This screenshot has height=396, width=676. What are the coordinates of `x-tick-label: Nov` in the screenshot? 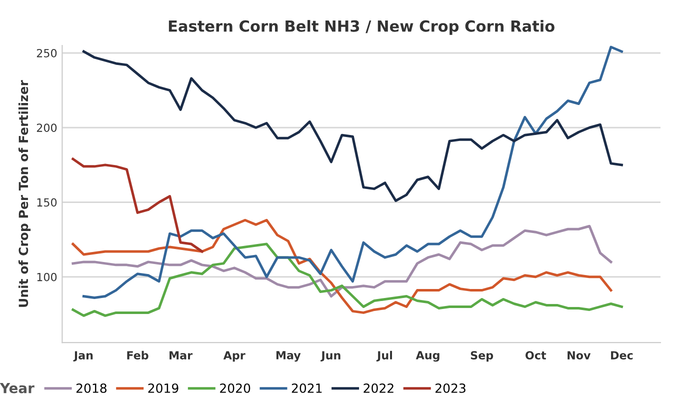 It's located at (579, 355).